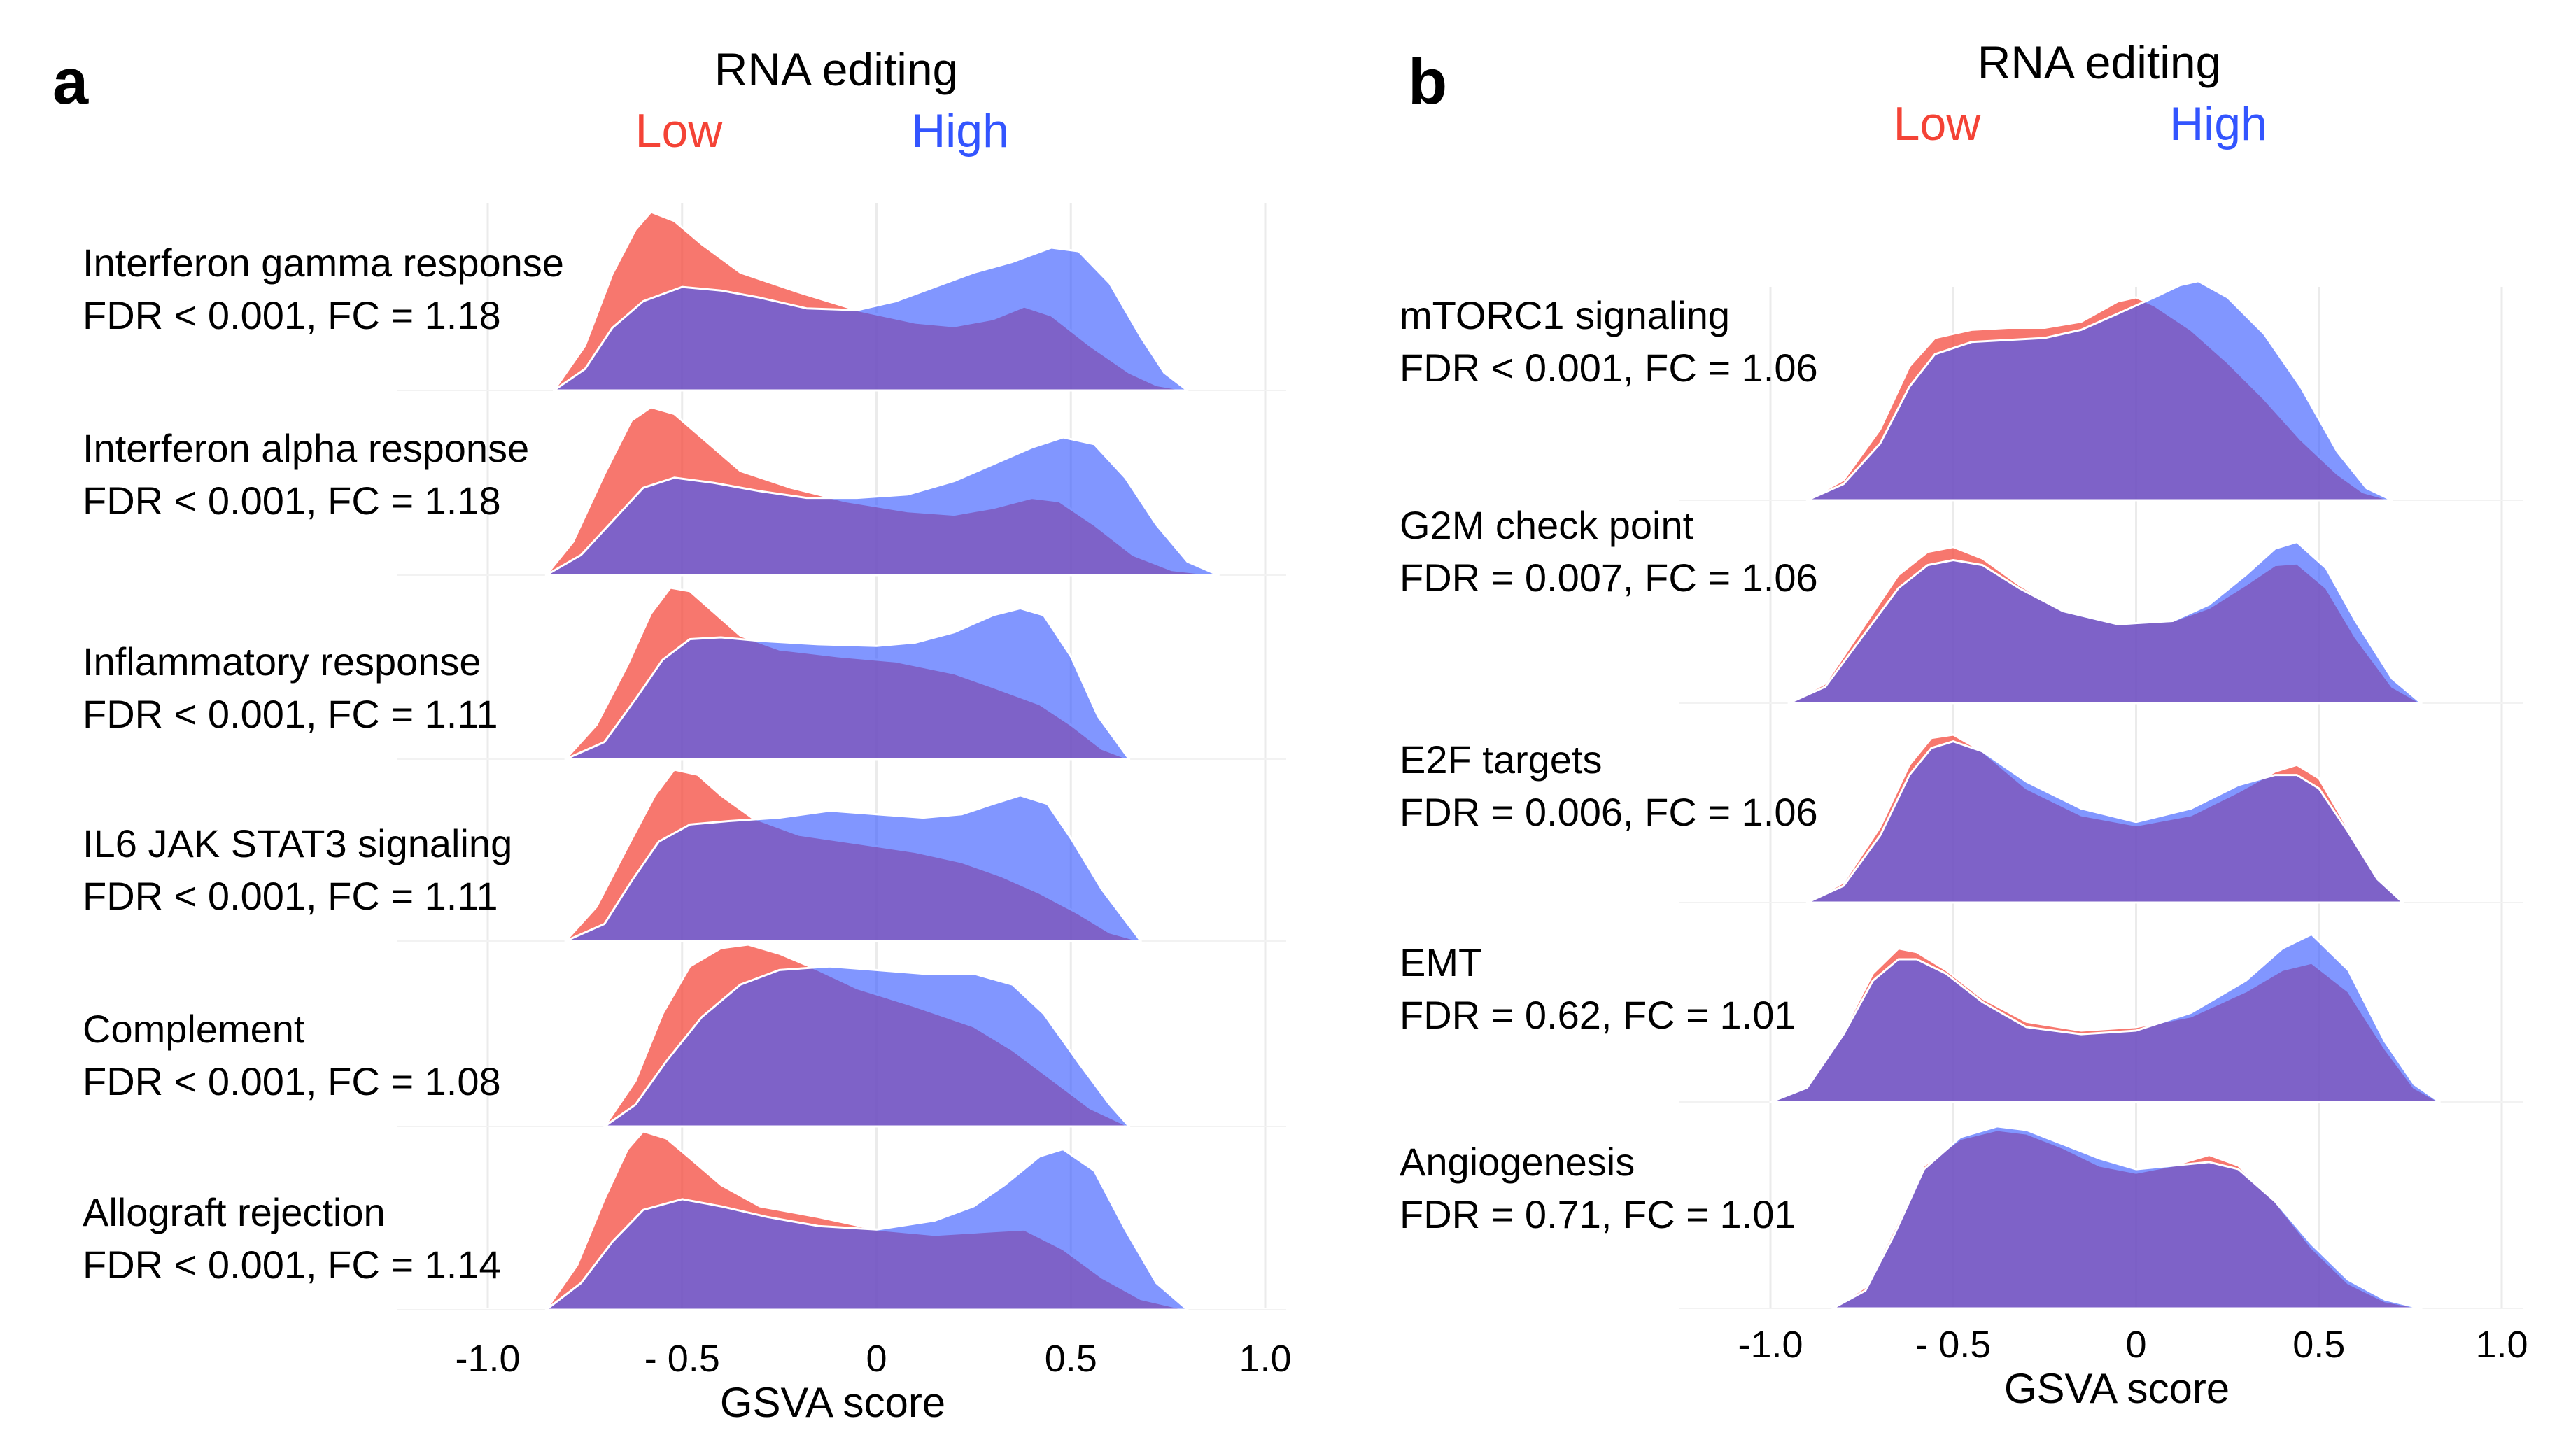 Image resolution: width=2550 pixels, height=1456 pixels. I want to click on ridge-label-name: Allograft rejection, so click(234, 1212).